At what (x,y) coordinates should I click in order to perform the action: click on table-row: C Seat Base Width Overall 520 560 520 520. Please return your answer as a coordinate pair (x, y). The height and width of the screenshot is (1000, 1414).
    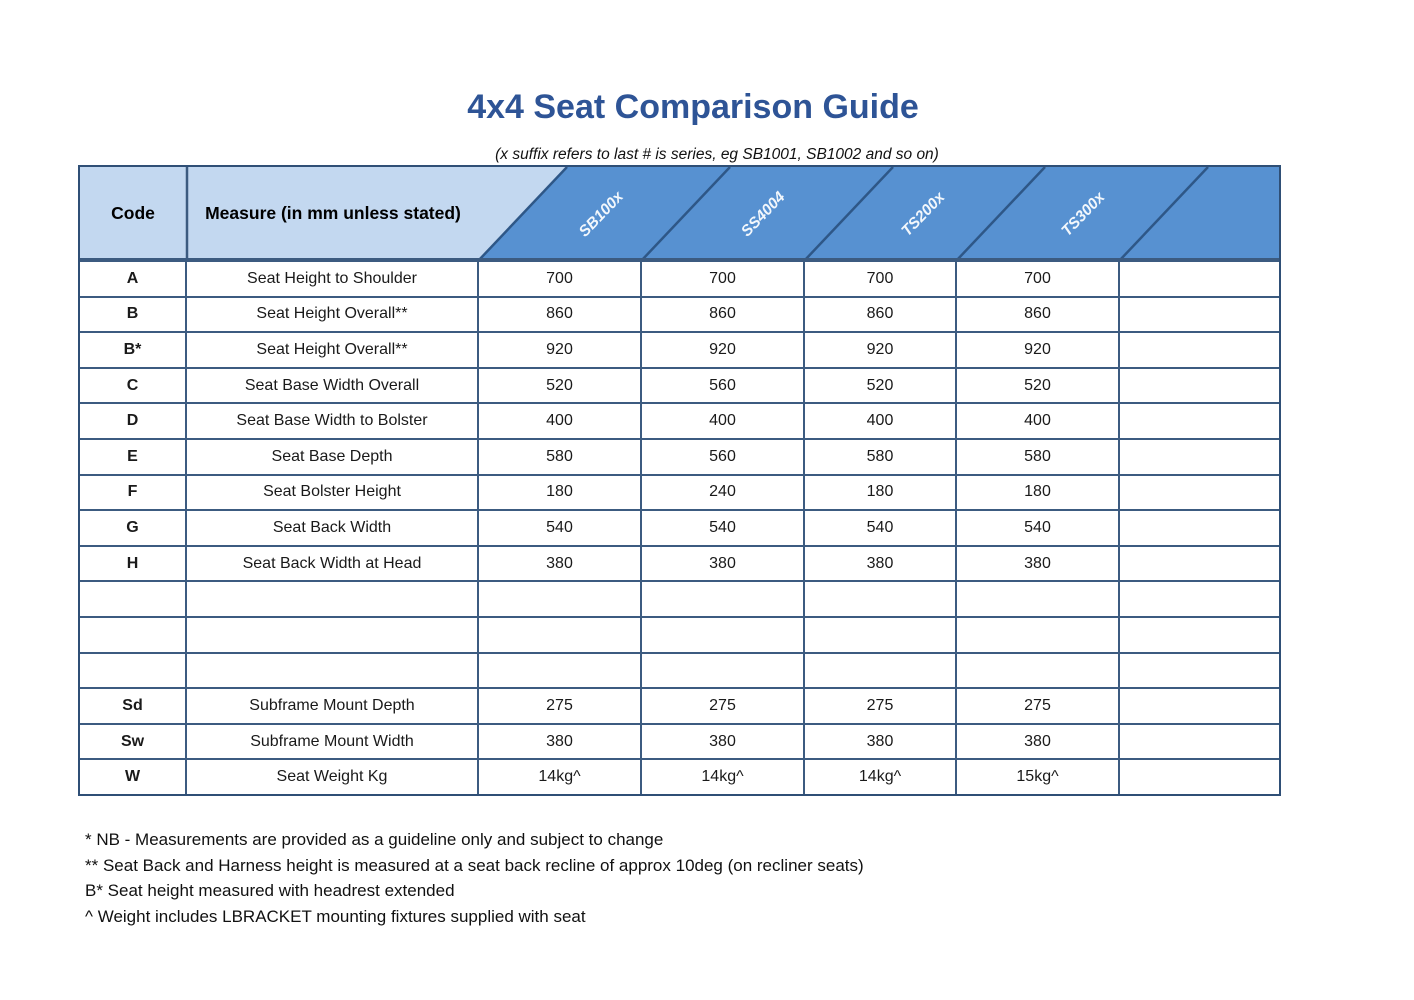
    Looking at the image, I should click on (679, 384).